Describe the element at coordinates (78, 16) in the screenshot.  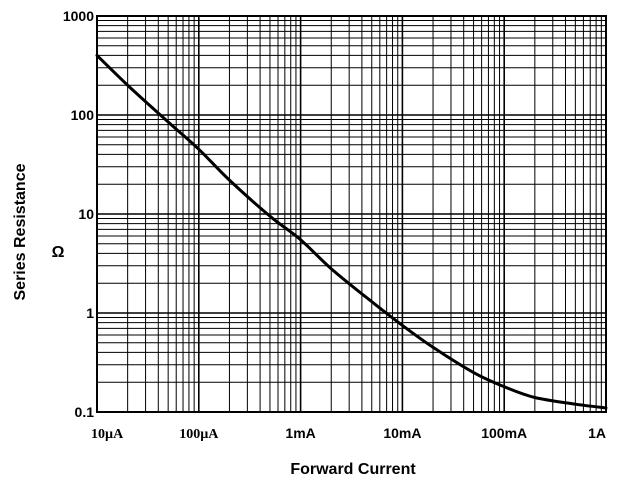
I see `y-tick-label: 1000` at that location.